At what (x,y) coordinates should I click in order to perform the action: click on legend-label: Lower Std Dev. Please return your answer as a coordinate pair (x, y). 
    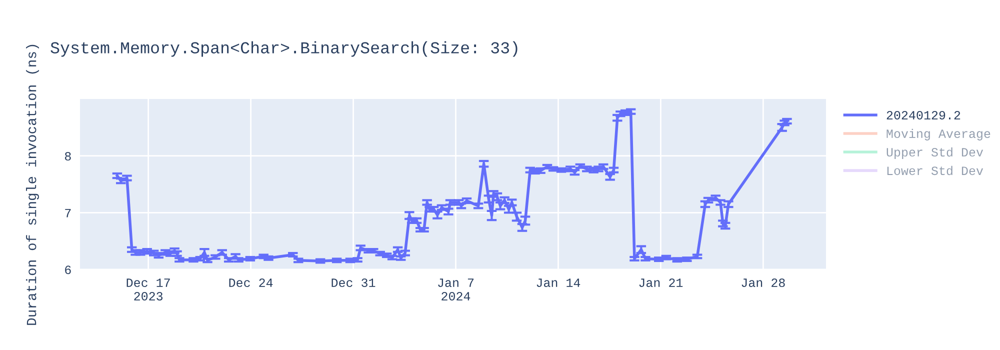
    Looking at the image, I should click on (935, 171).